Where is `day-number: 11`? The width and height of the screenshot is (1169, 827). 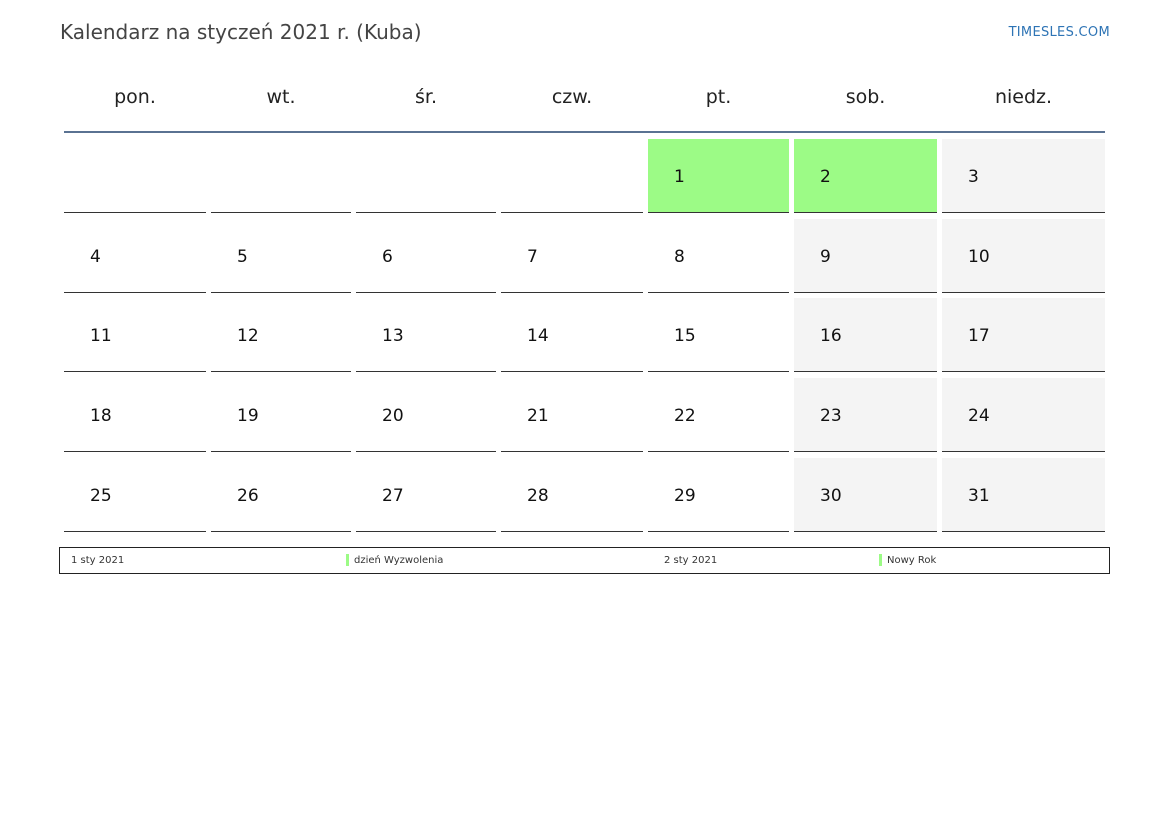
day-number: 11 is located at coordinates (101, 336).